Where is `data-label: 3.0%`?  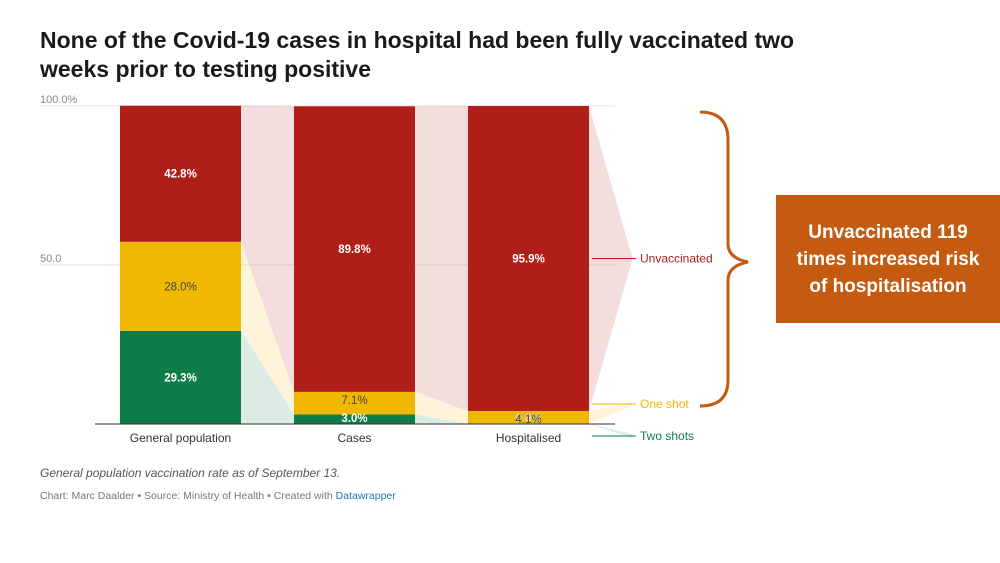
data-label: 3.0% is located at coordinates (354, 419).